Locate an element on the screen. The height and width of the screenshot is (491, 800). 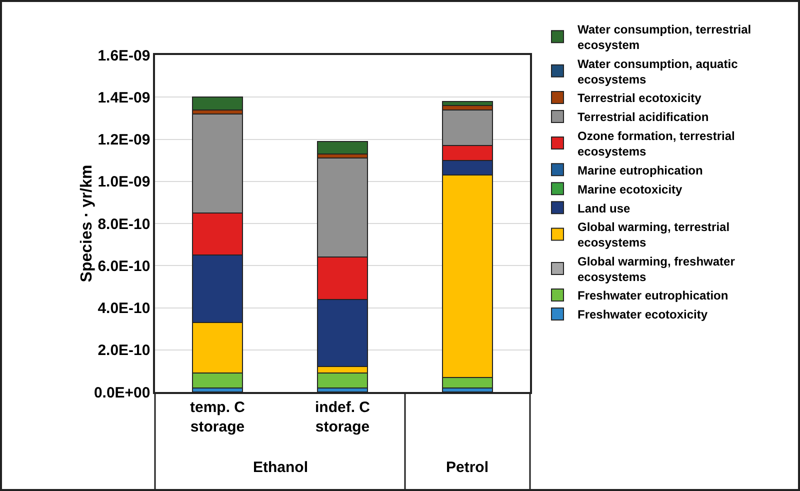
legend-label: Terrestrial acidification is located at coordinates (643, 117).